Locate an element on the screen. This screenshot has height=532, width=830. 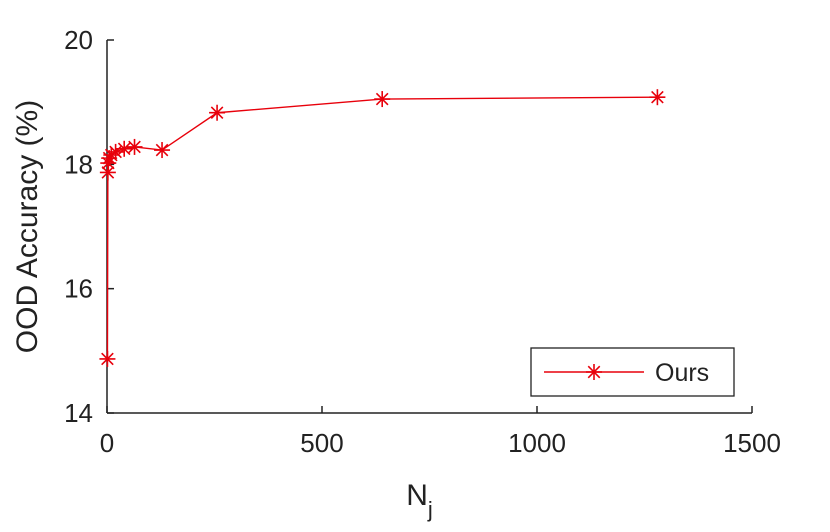
x-axis-label: Nj is located at coordinates (419, 500).